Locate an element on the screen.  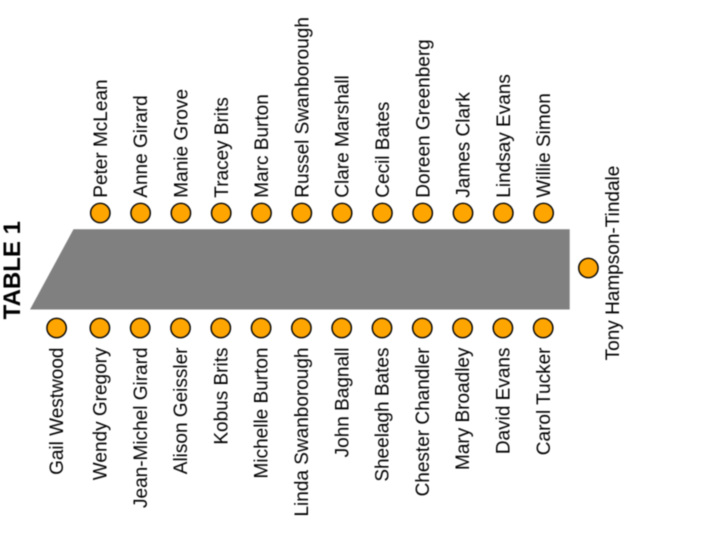
svg-text: Mary Broadley is located at coordinates (463, 408).